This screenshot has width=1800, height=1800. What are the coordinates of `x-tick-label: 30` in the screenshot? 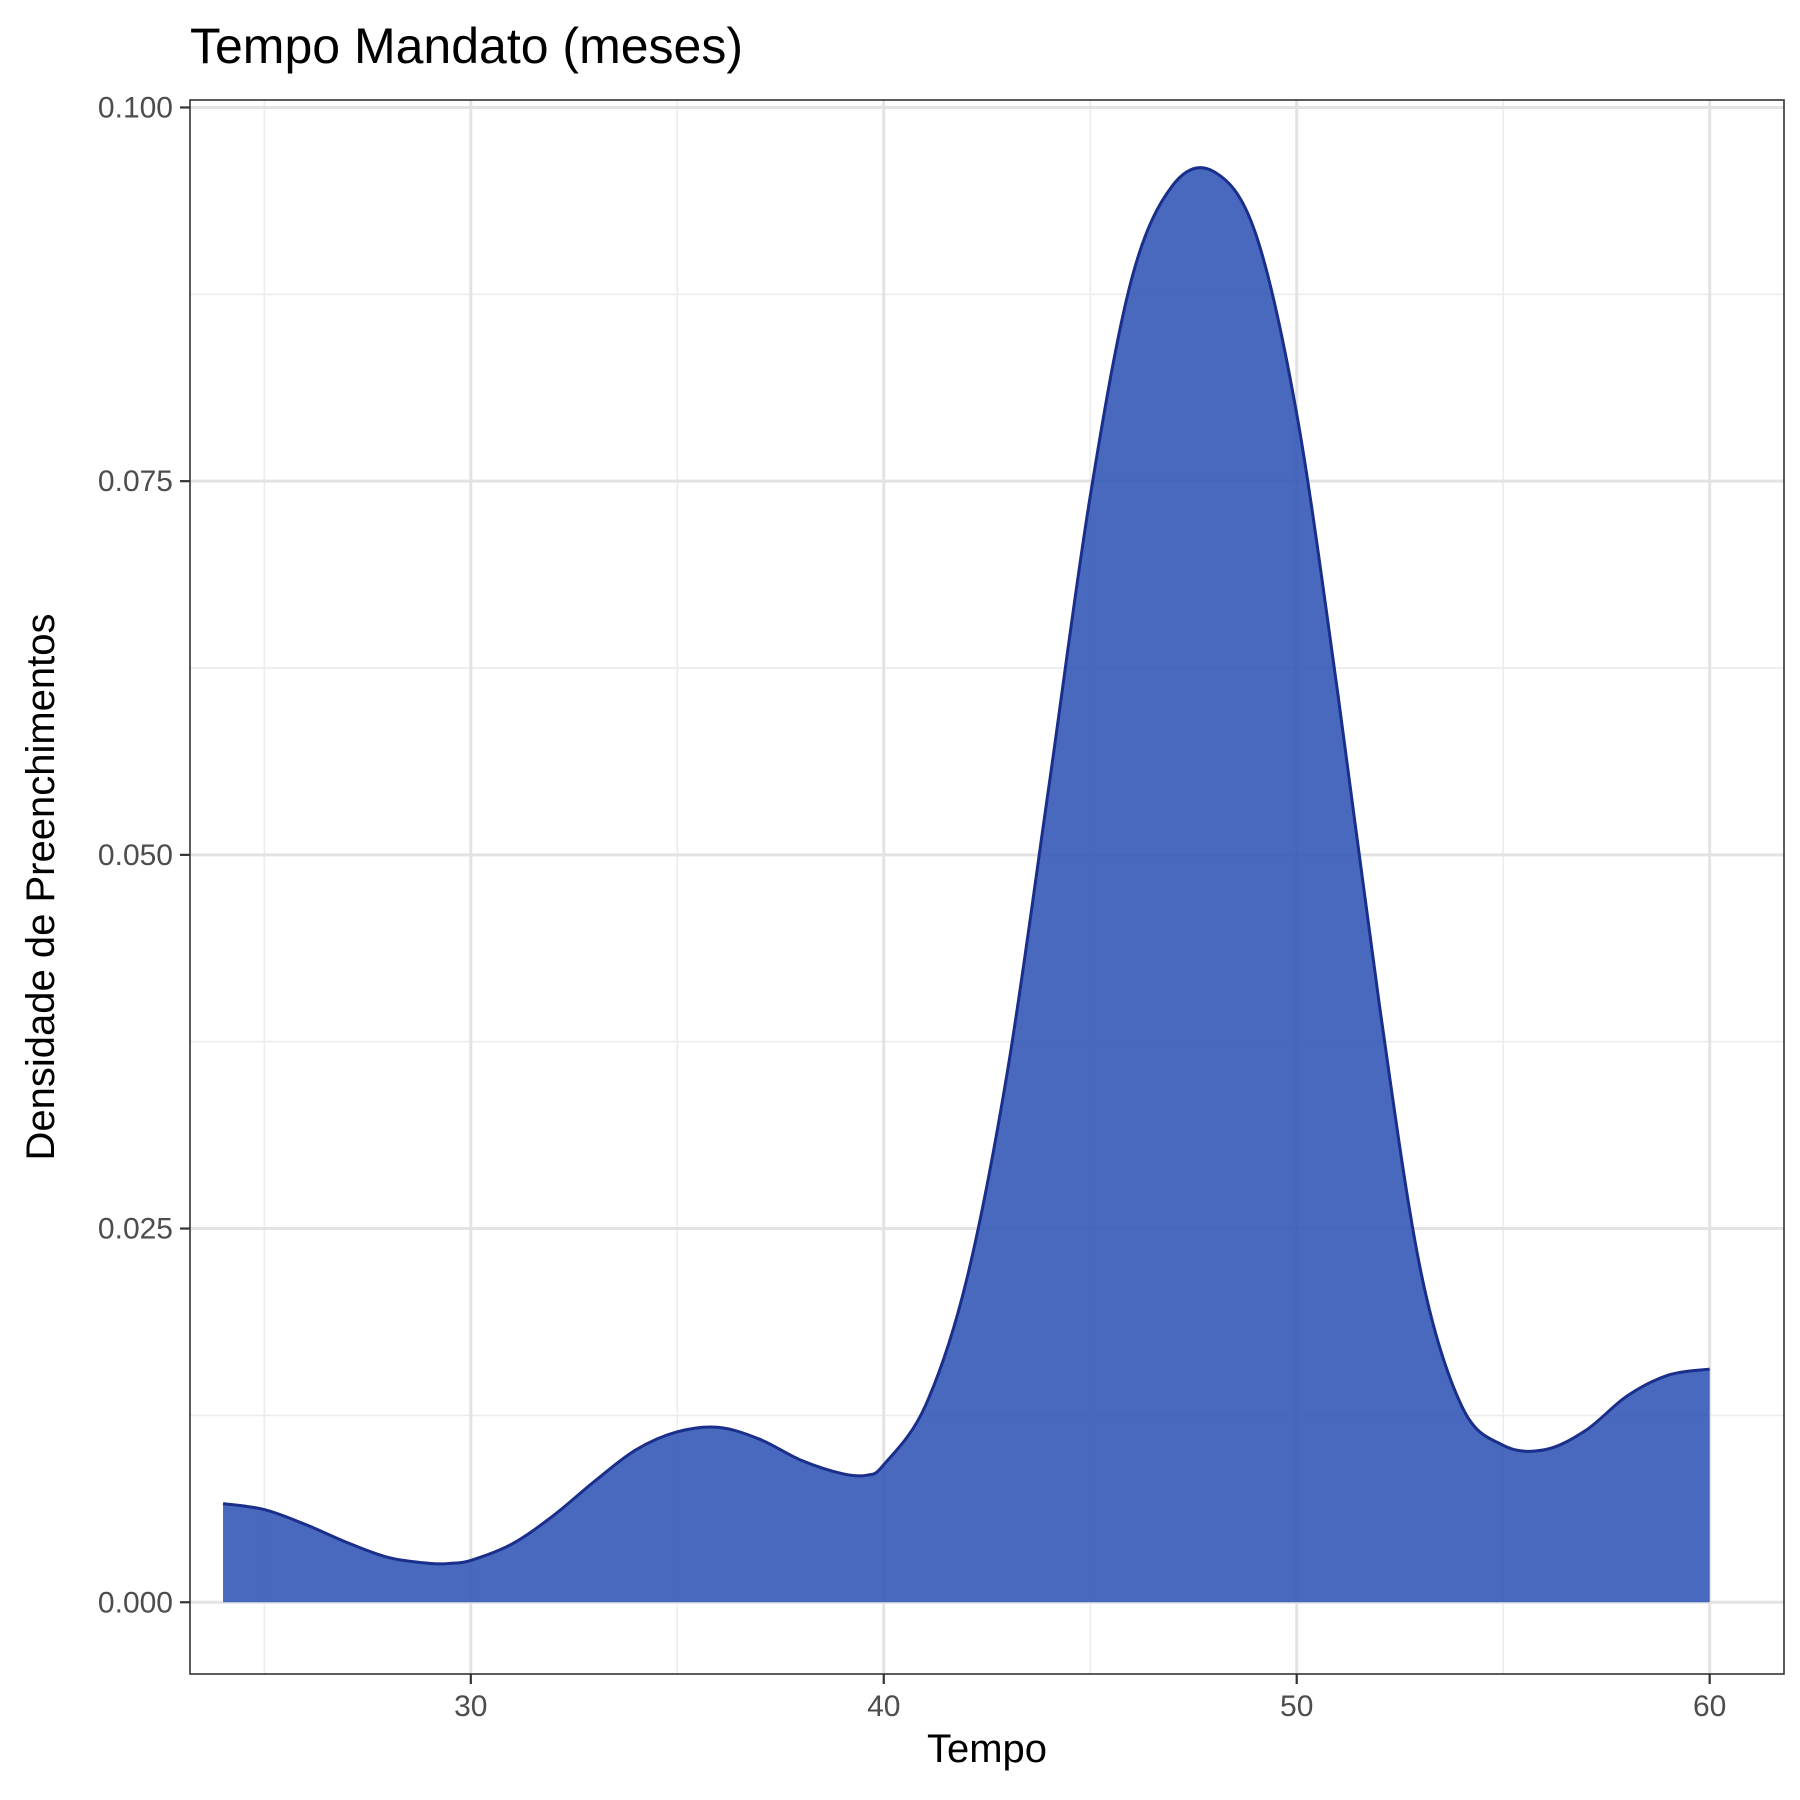 It's located at (470, 1706).